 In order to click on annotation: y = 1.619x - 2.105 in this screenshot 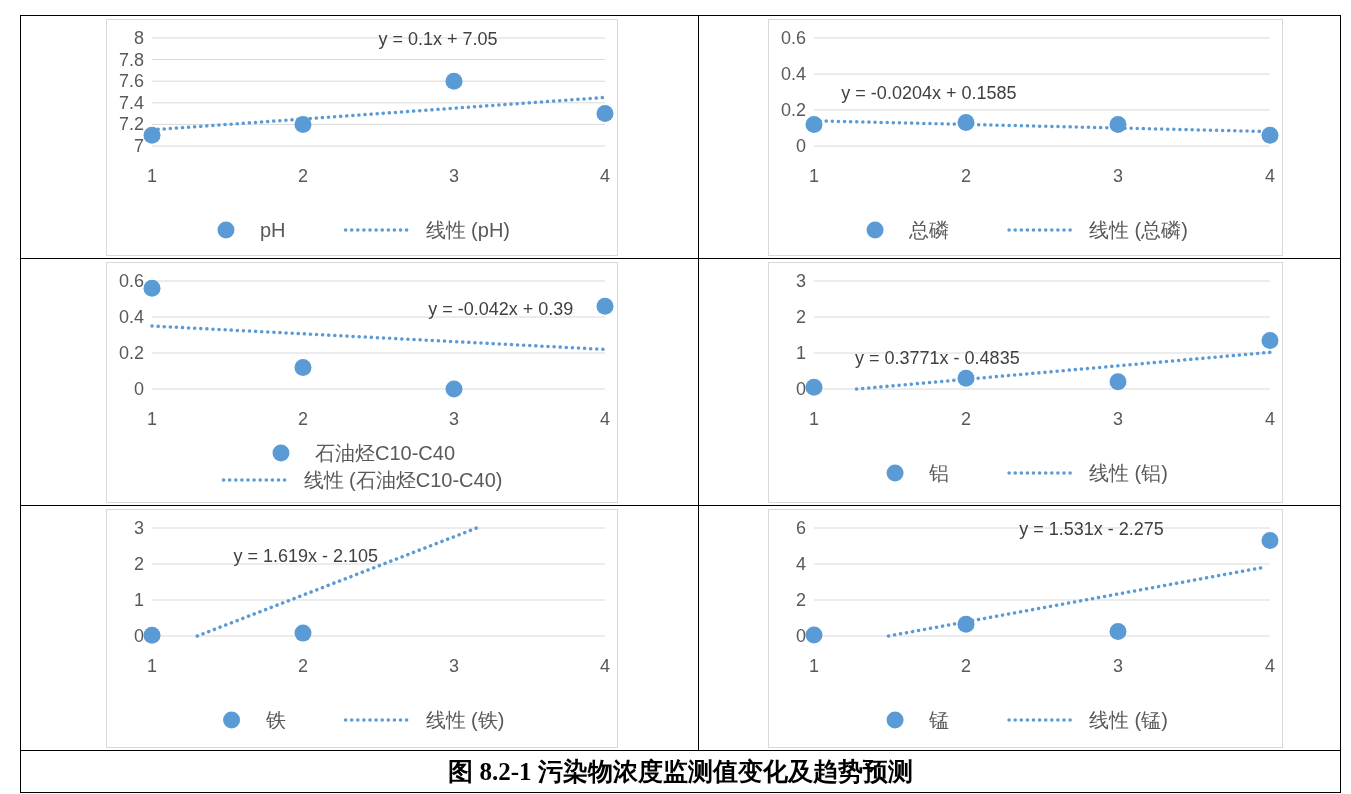, I will do `click(306, 556)`.